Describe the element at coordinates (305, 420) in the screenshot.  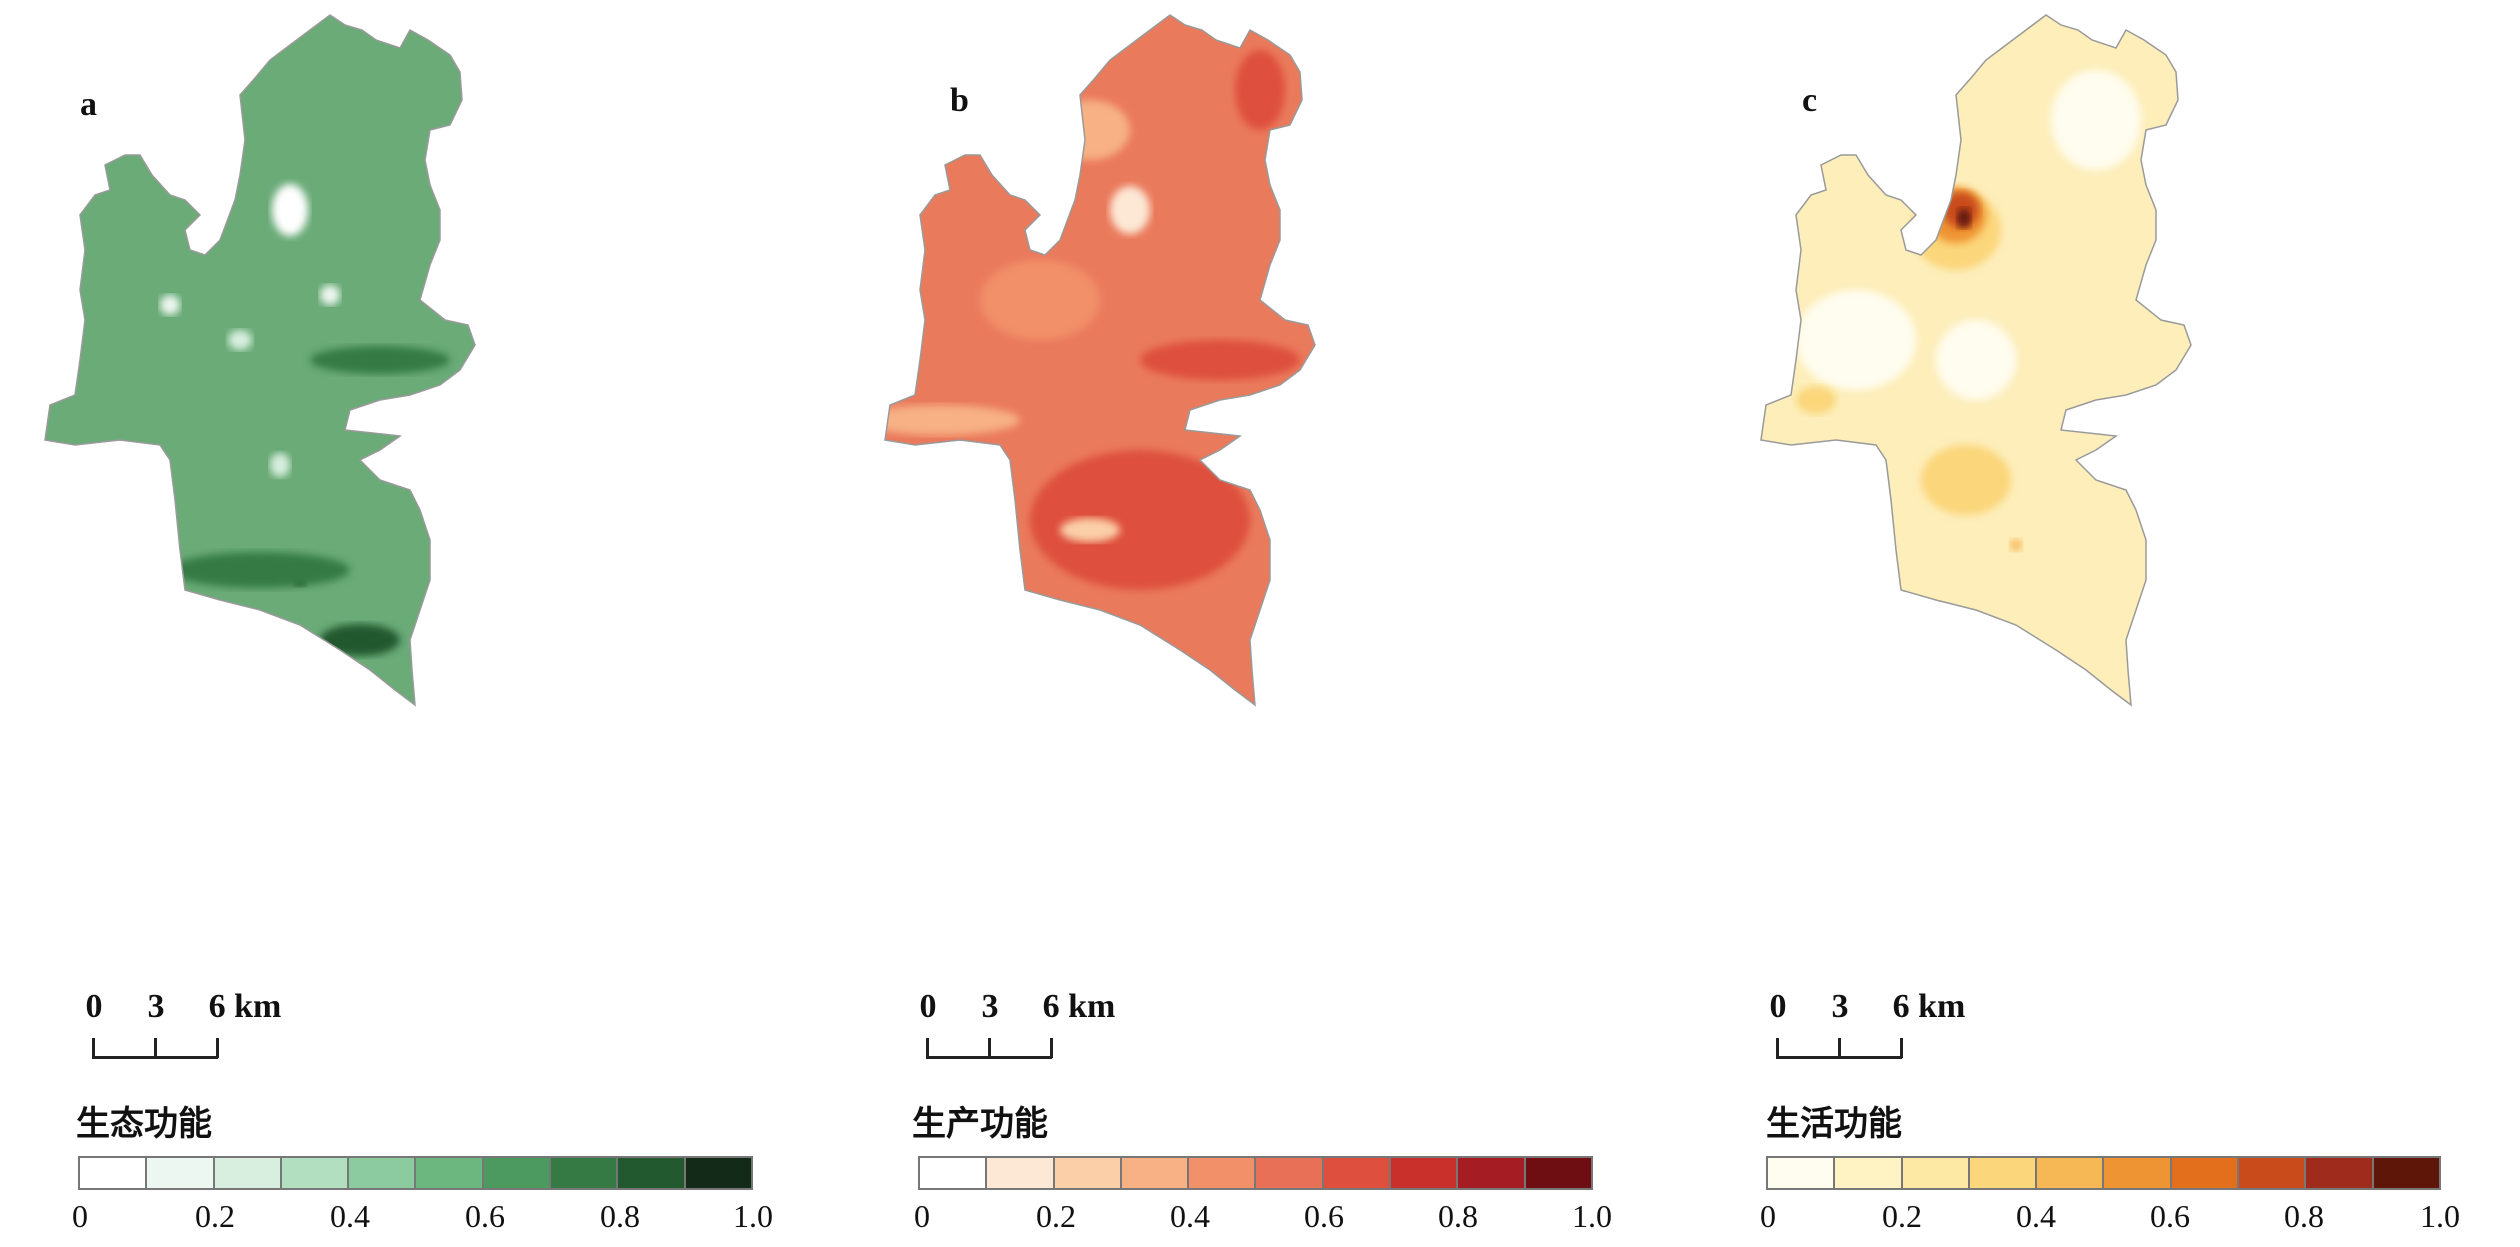
I see `value-surface` at that location.